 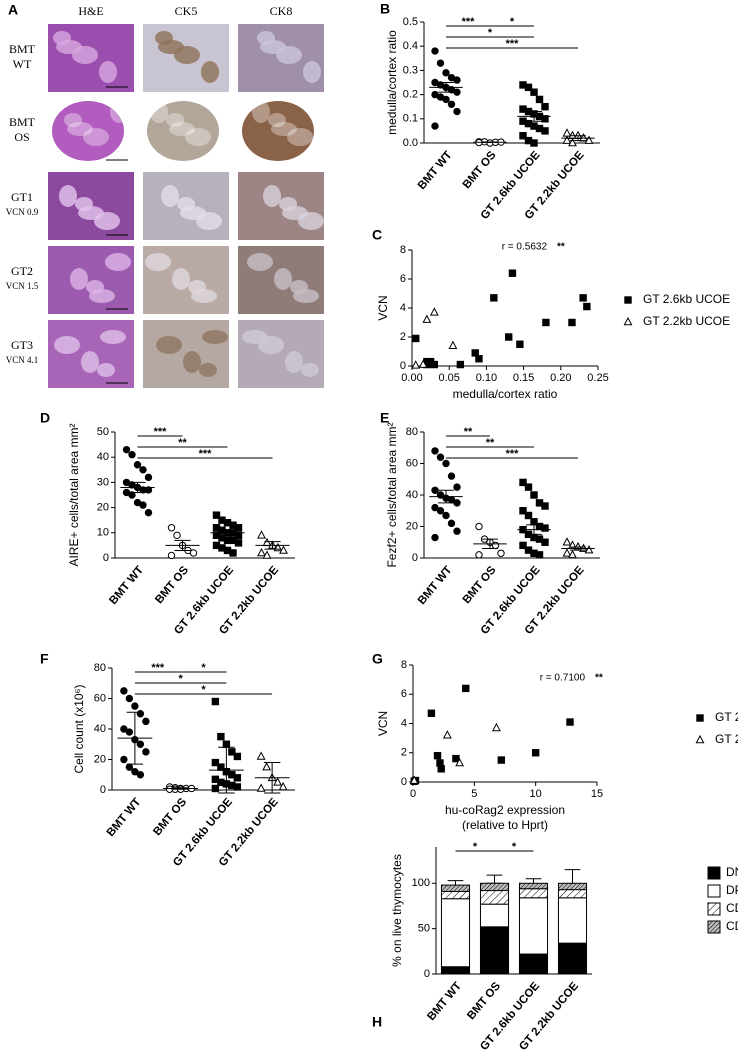 What do you see at coordinates (410, 143) in the screenshot?
I see `y-tick-label: 0.0` at bounding box center [410, 143].